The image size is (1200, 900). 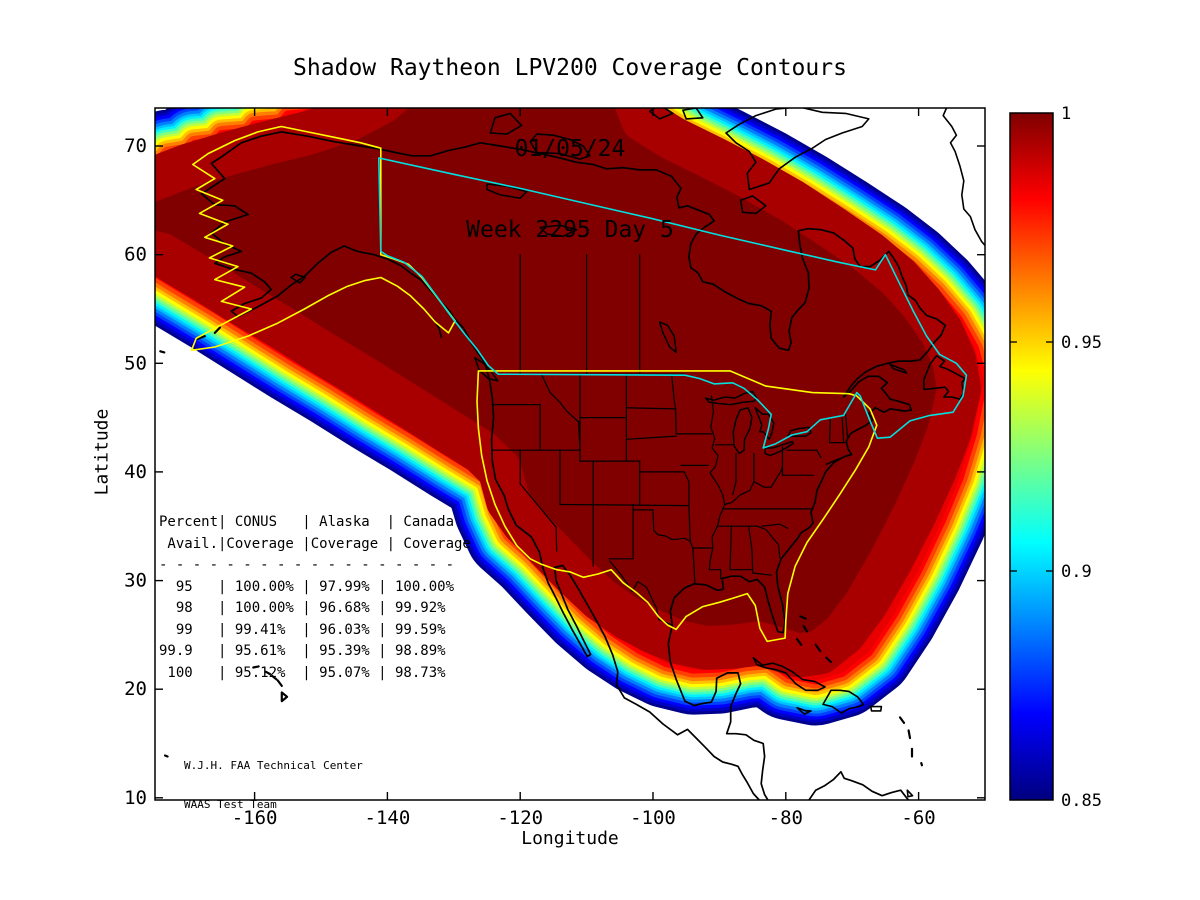 What do you see at coordinates (302, 608) in the screenshot?
I see `availability-table-row: 98 | 100.00% | 96.68% | 99.92%` at bounding box center [302, 608].